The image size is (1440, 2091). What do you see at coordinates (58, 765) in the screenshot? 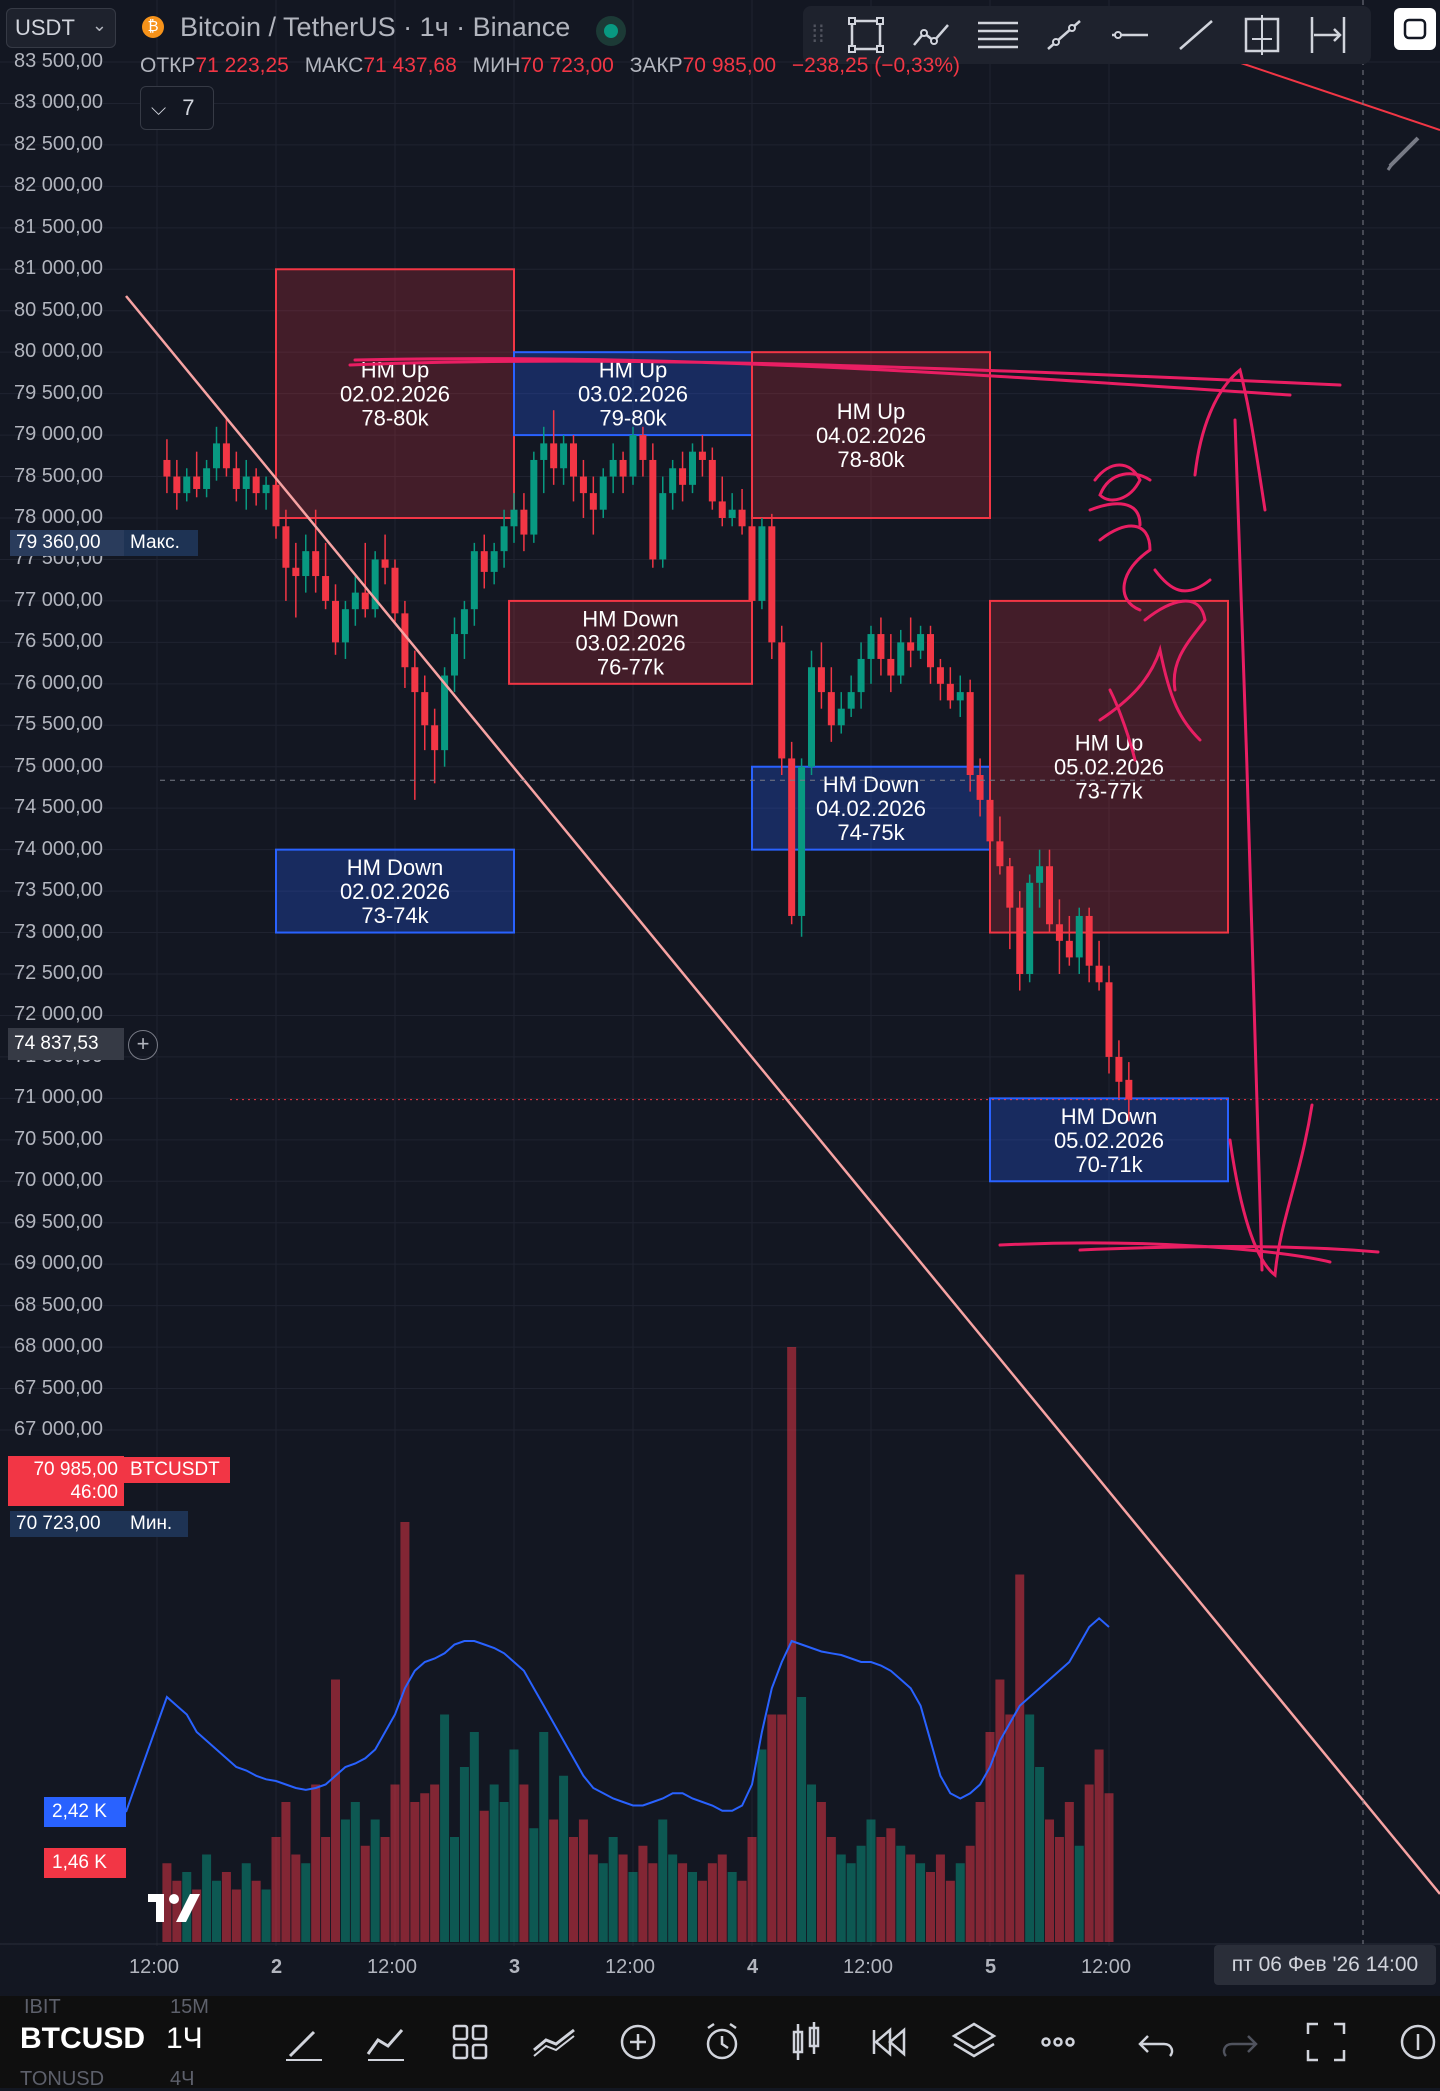
I see `price-tick-label: 75 000,00` at bounding box center [58, 765].